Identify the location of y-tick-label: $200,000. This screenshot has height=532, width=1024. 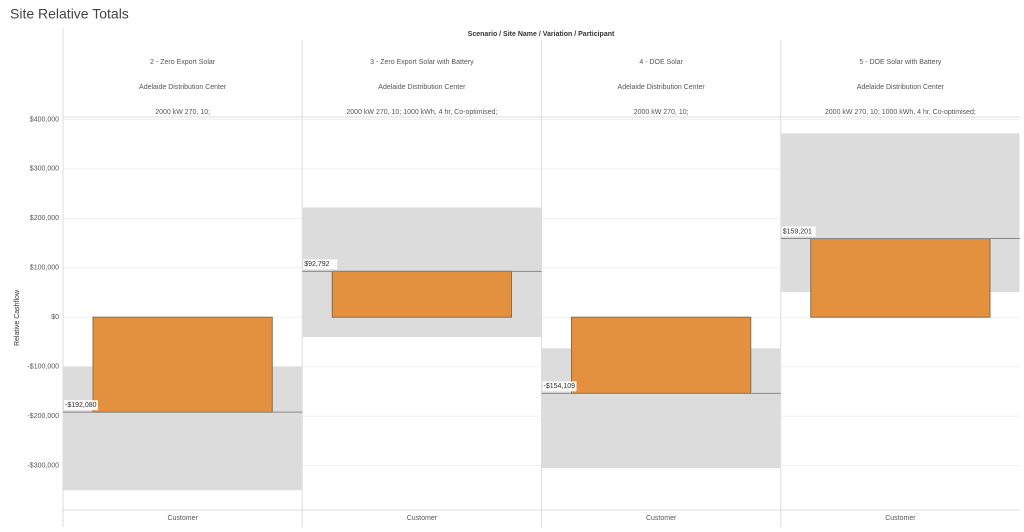
(44, 218).